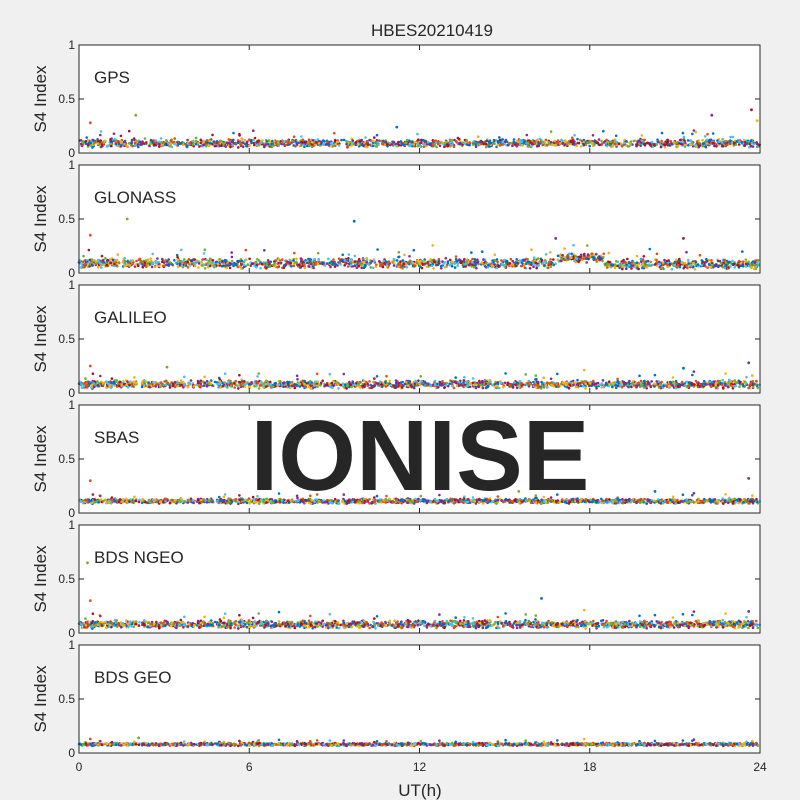 Image resolution: width=800 pixels, height=800 pixels. Describe the element at coordinates (71, 45) in the screenshot. I see `y-tick-label: 1` at that location.